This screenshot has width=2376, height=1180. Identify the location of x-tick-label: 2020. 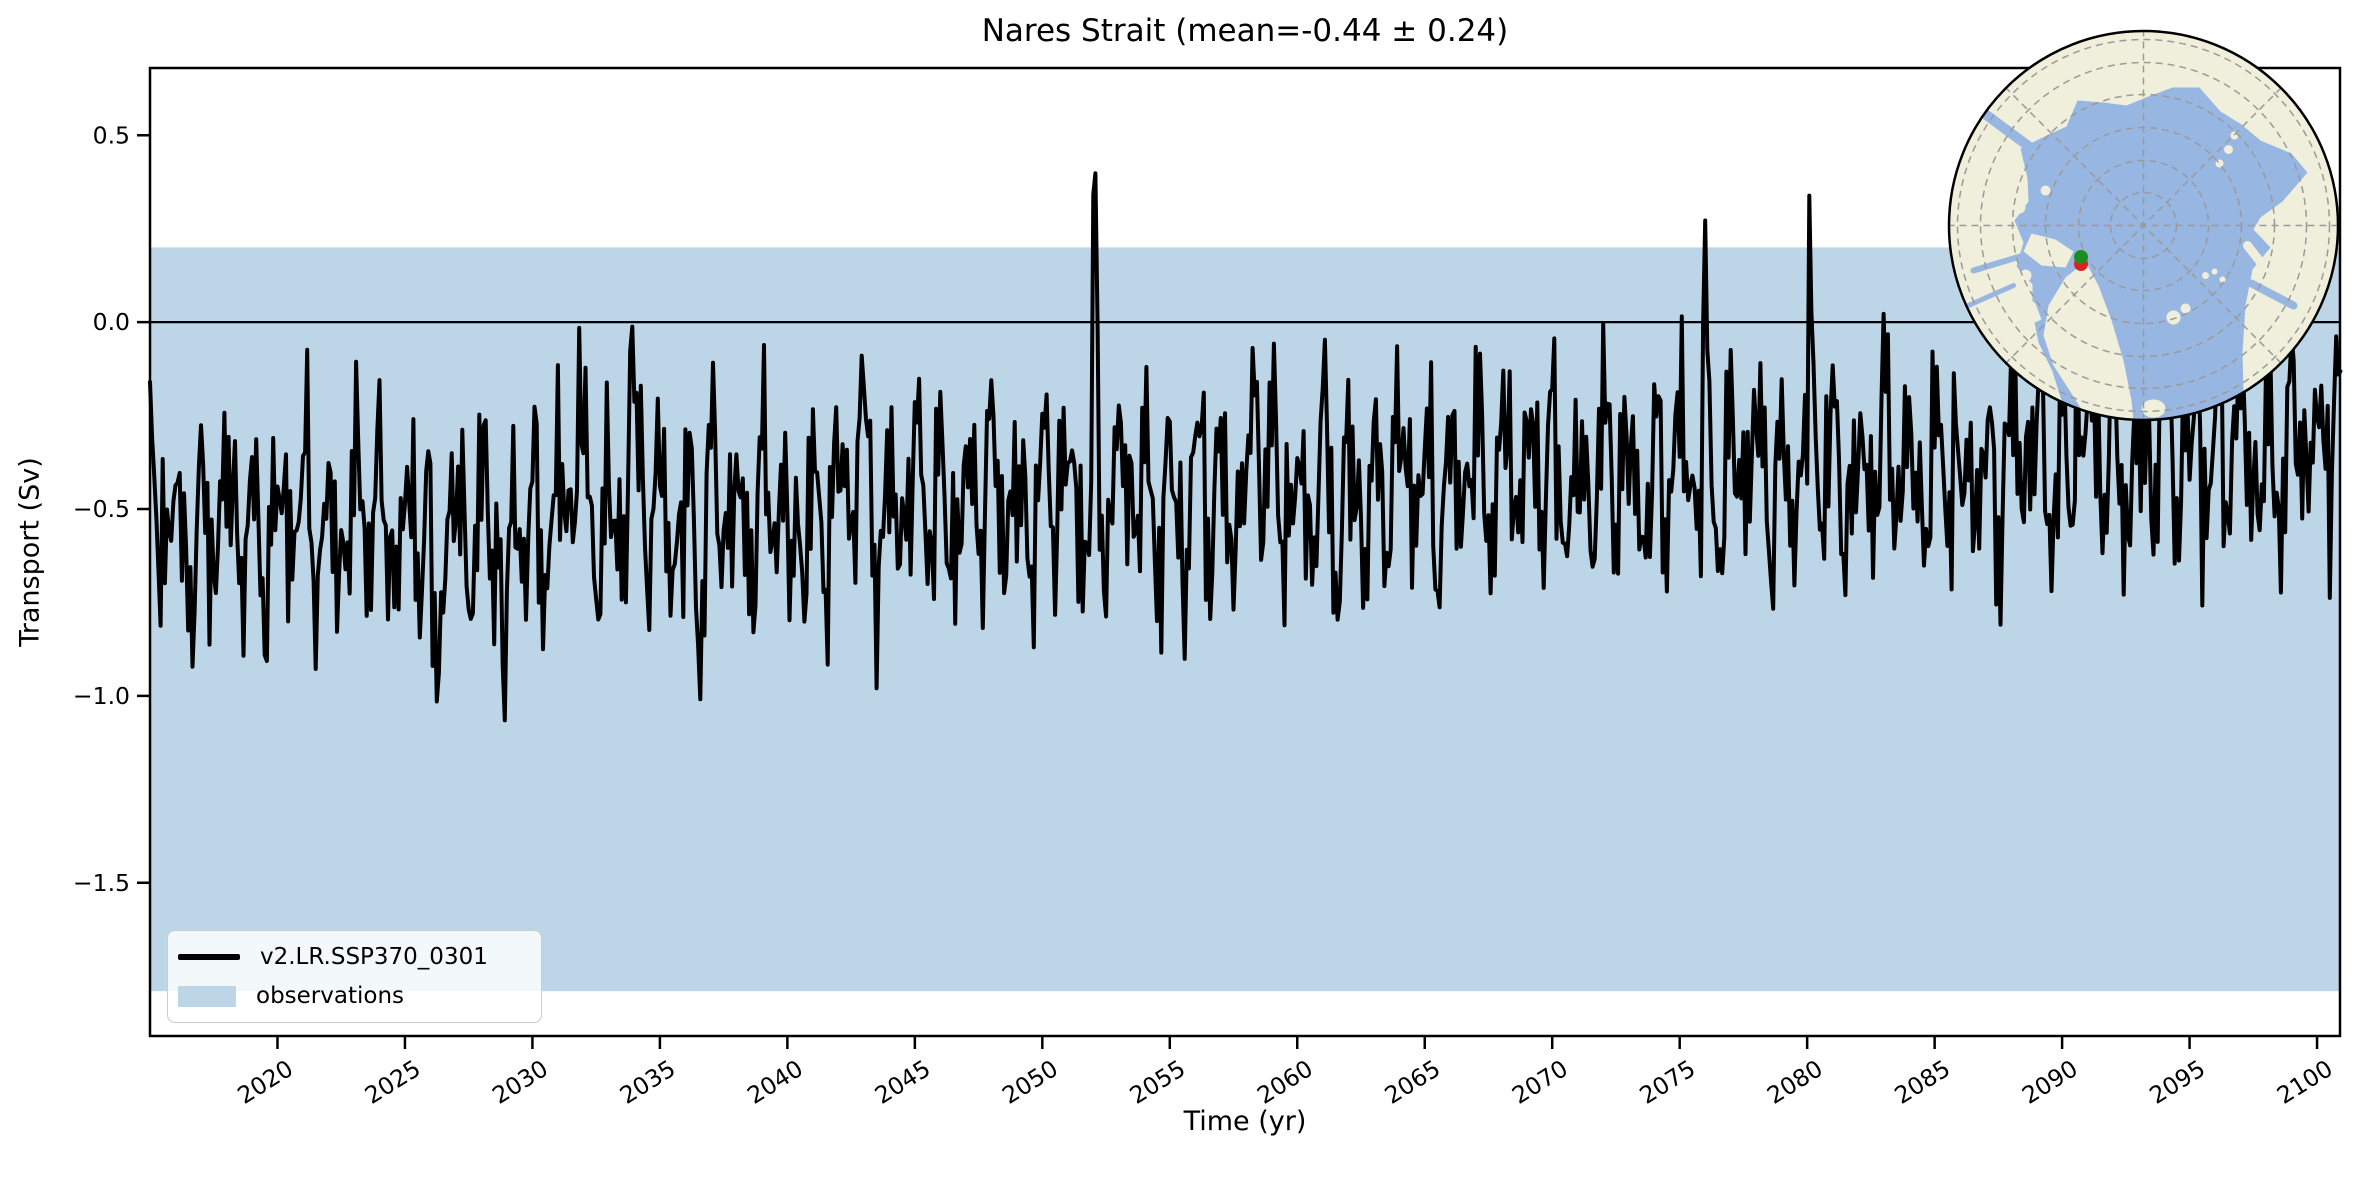
(265, 1081).